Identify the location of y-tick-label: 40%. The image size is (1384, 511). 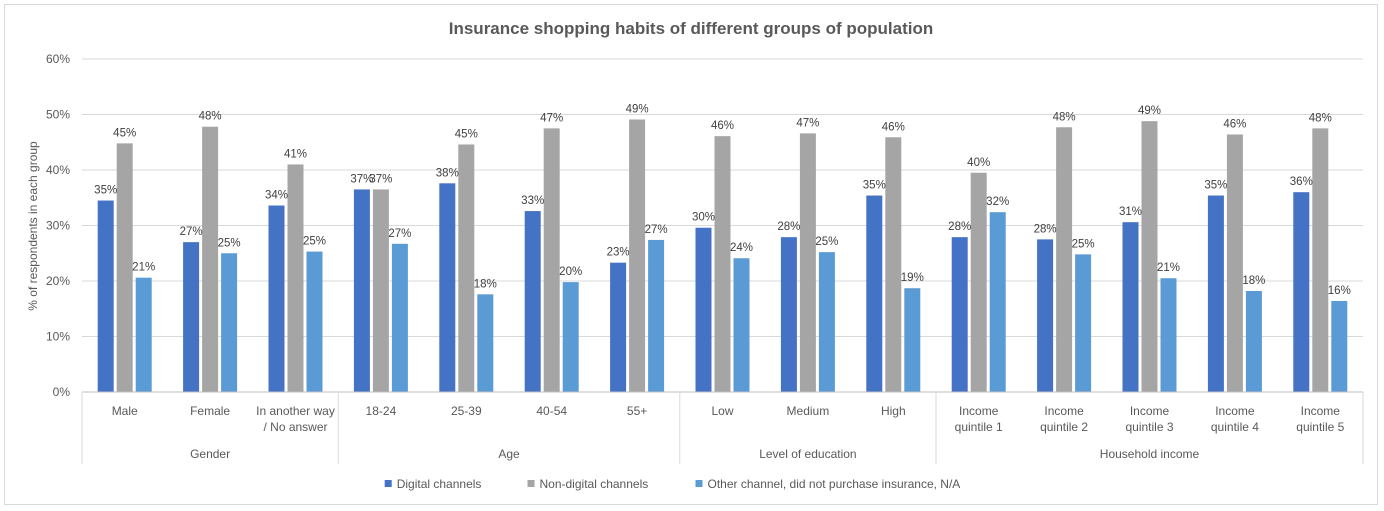
(58, 170).